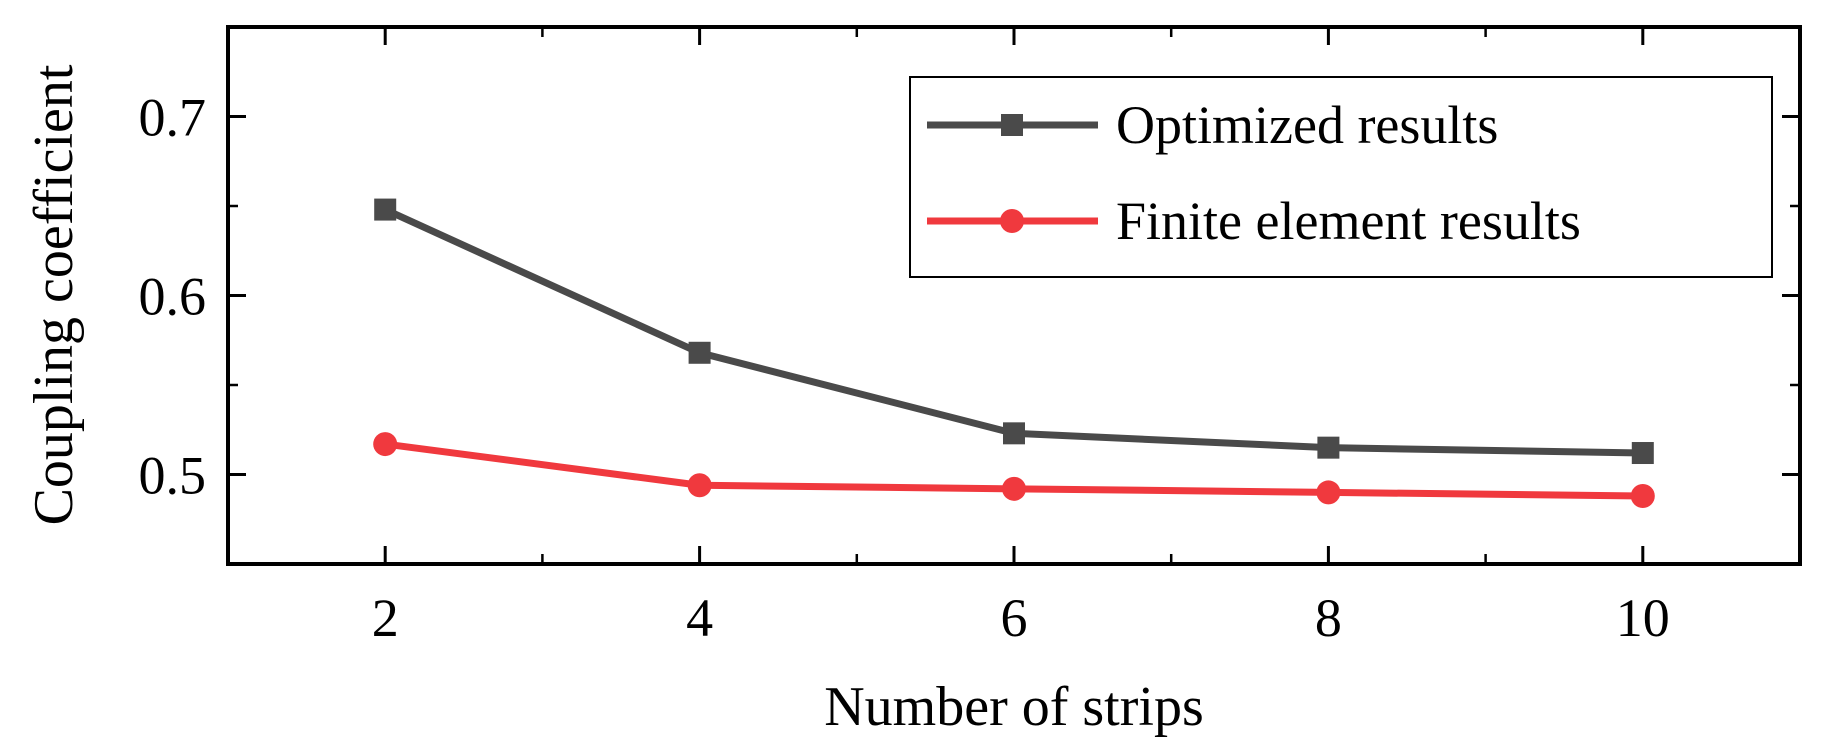 The height and width of the screenshot is (748, 1828). What do you see at coordinates (385, 618) in the screenshot?
I see `x-tick-label: 2` at bounding box center [385, 618].